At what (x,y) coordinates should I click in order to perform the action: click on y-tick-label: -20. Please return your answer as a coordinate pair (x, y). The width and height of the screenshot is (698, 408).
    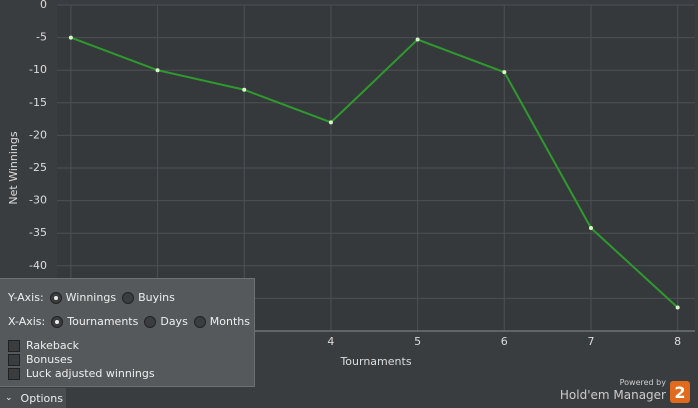
    Looking at the image, I should click on (38, 134).